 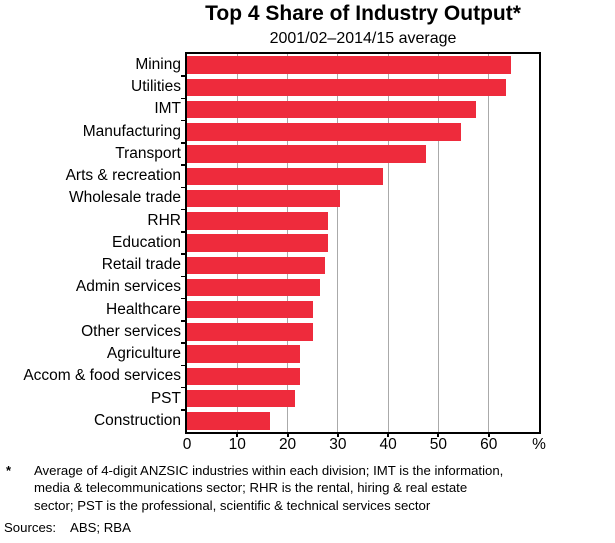 What do you see at coordinates (156, 87) in the screenshot?
I see `category-label-utilities: Utilities` at bounding box center [156, 87].